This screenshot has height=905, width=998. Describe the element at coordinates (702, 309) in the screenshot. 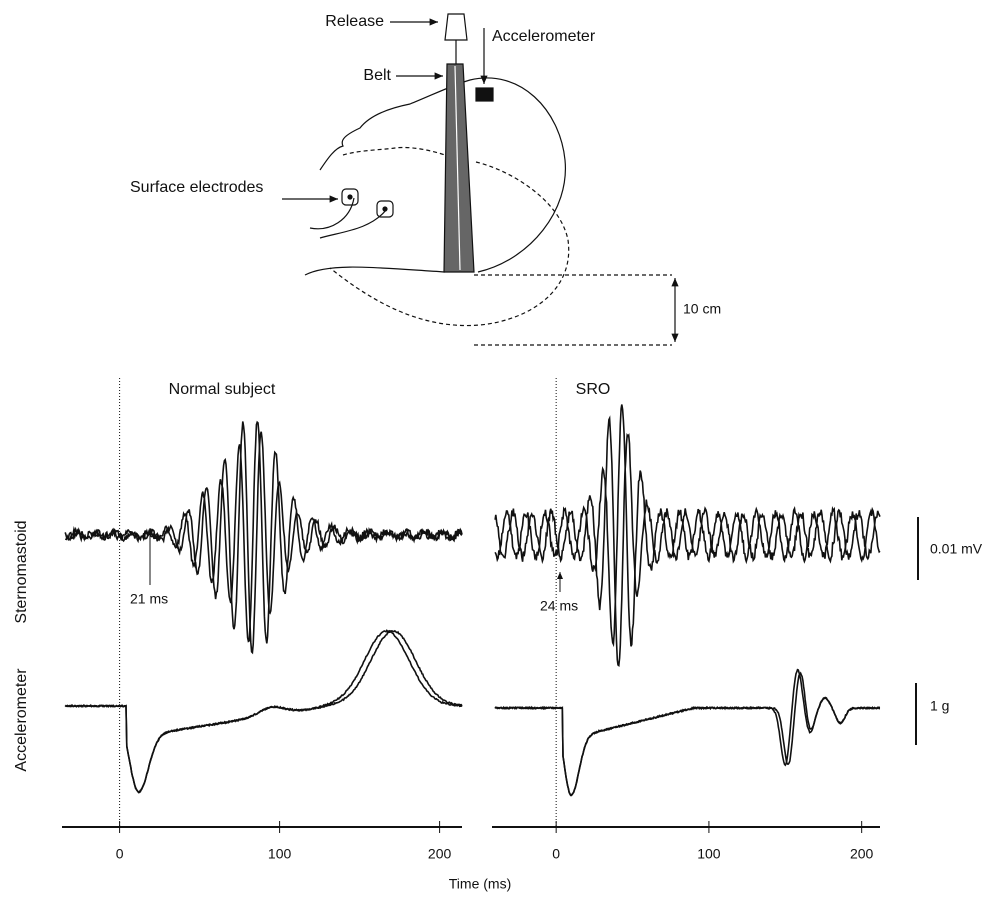

I see `label: 10 cm` at that location.